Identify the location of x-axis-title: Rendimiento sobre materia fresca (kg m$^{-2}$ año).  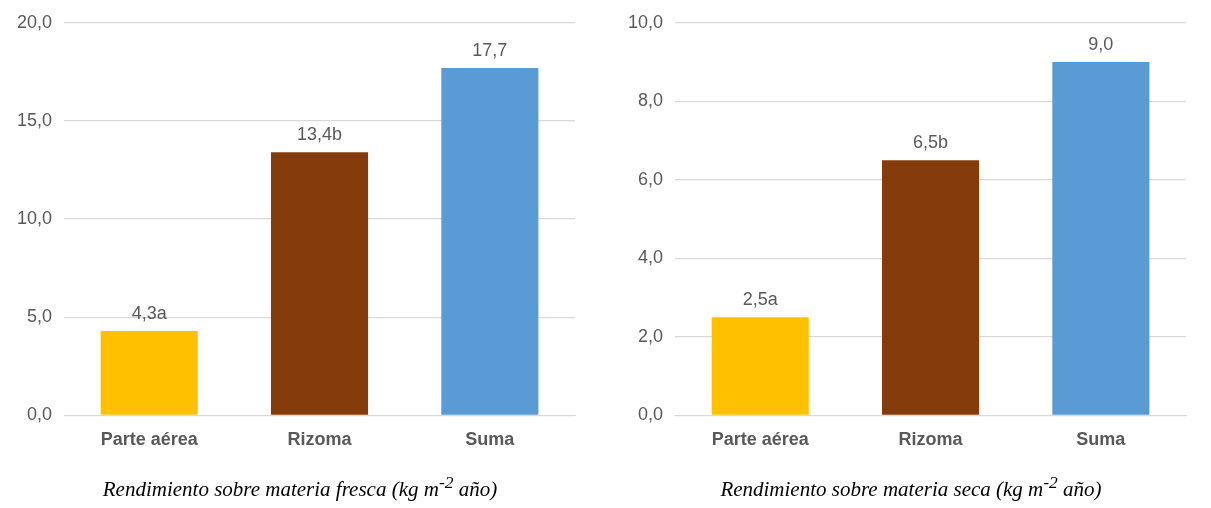
(300, 487).